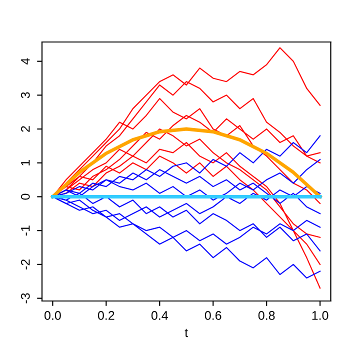 This screenshot has width=350, height=350. What do you see at coordinates (159, 315) in the screenshot?
I see `x-tick-label: 0.4` at bounding box center [159, 315].